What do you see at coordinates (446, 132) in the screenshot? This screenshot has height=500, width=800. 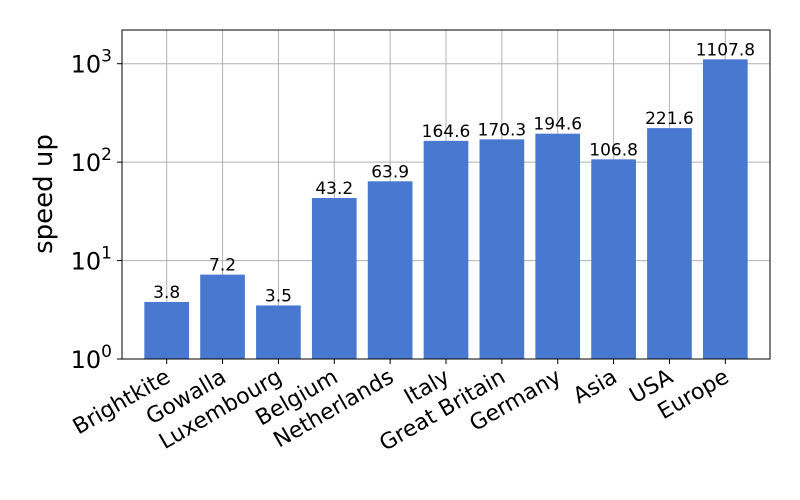 I see `bar-data-label: 164.6` at bounding box center [446, 132].